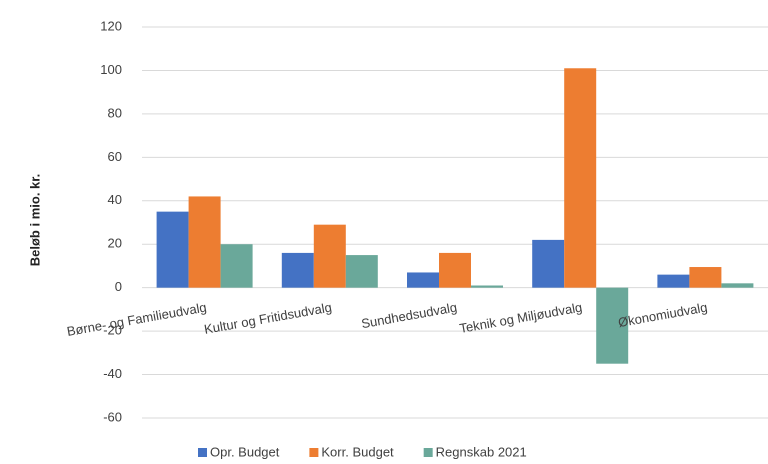  I want to click on x-tick-label: Sundhedsudvalg, so click(409, 316).